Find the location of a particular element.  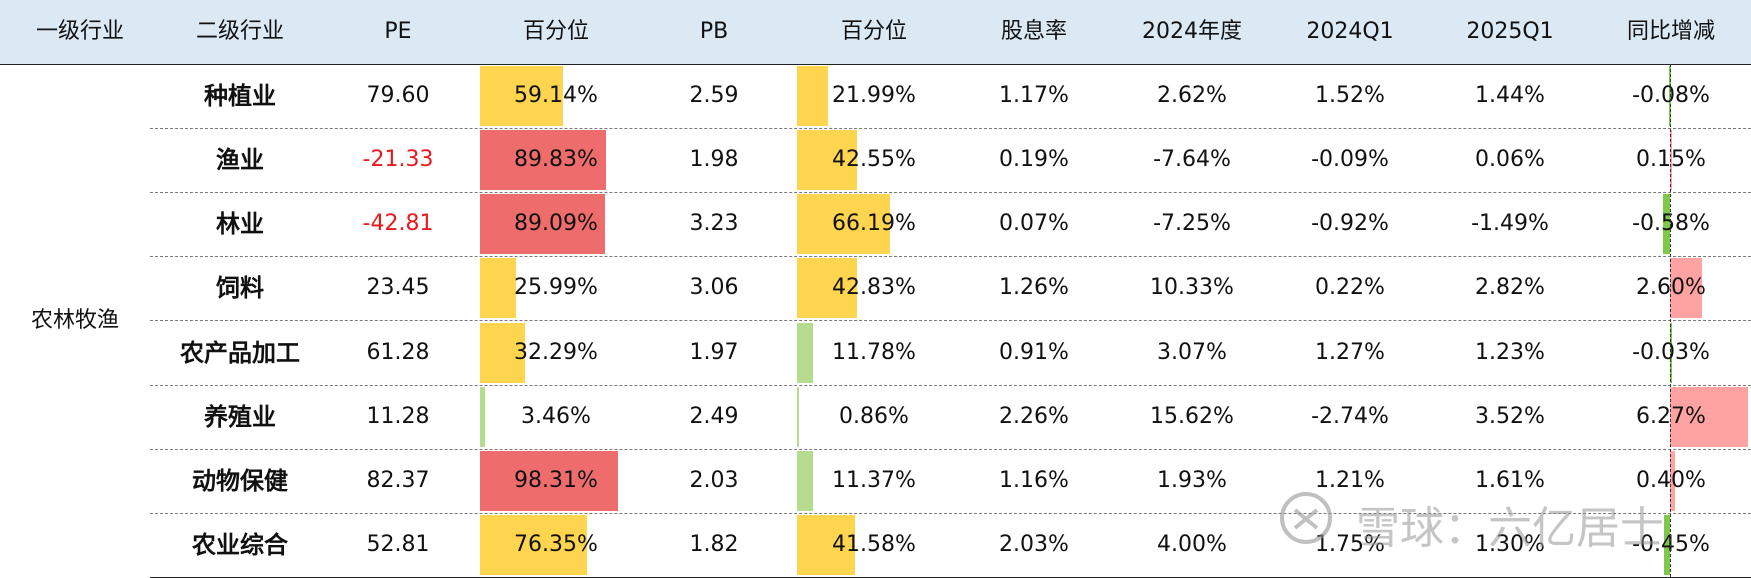

pe-value: 11.28 is located at coordinates (398, 416).